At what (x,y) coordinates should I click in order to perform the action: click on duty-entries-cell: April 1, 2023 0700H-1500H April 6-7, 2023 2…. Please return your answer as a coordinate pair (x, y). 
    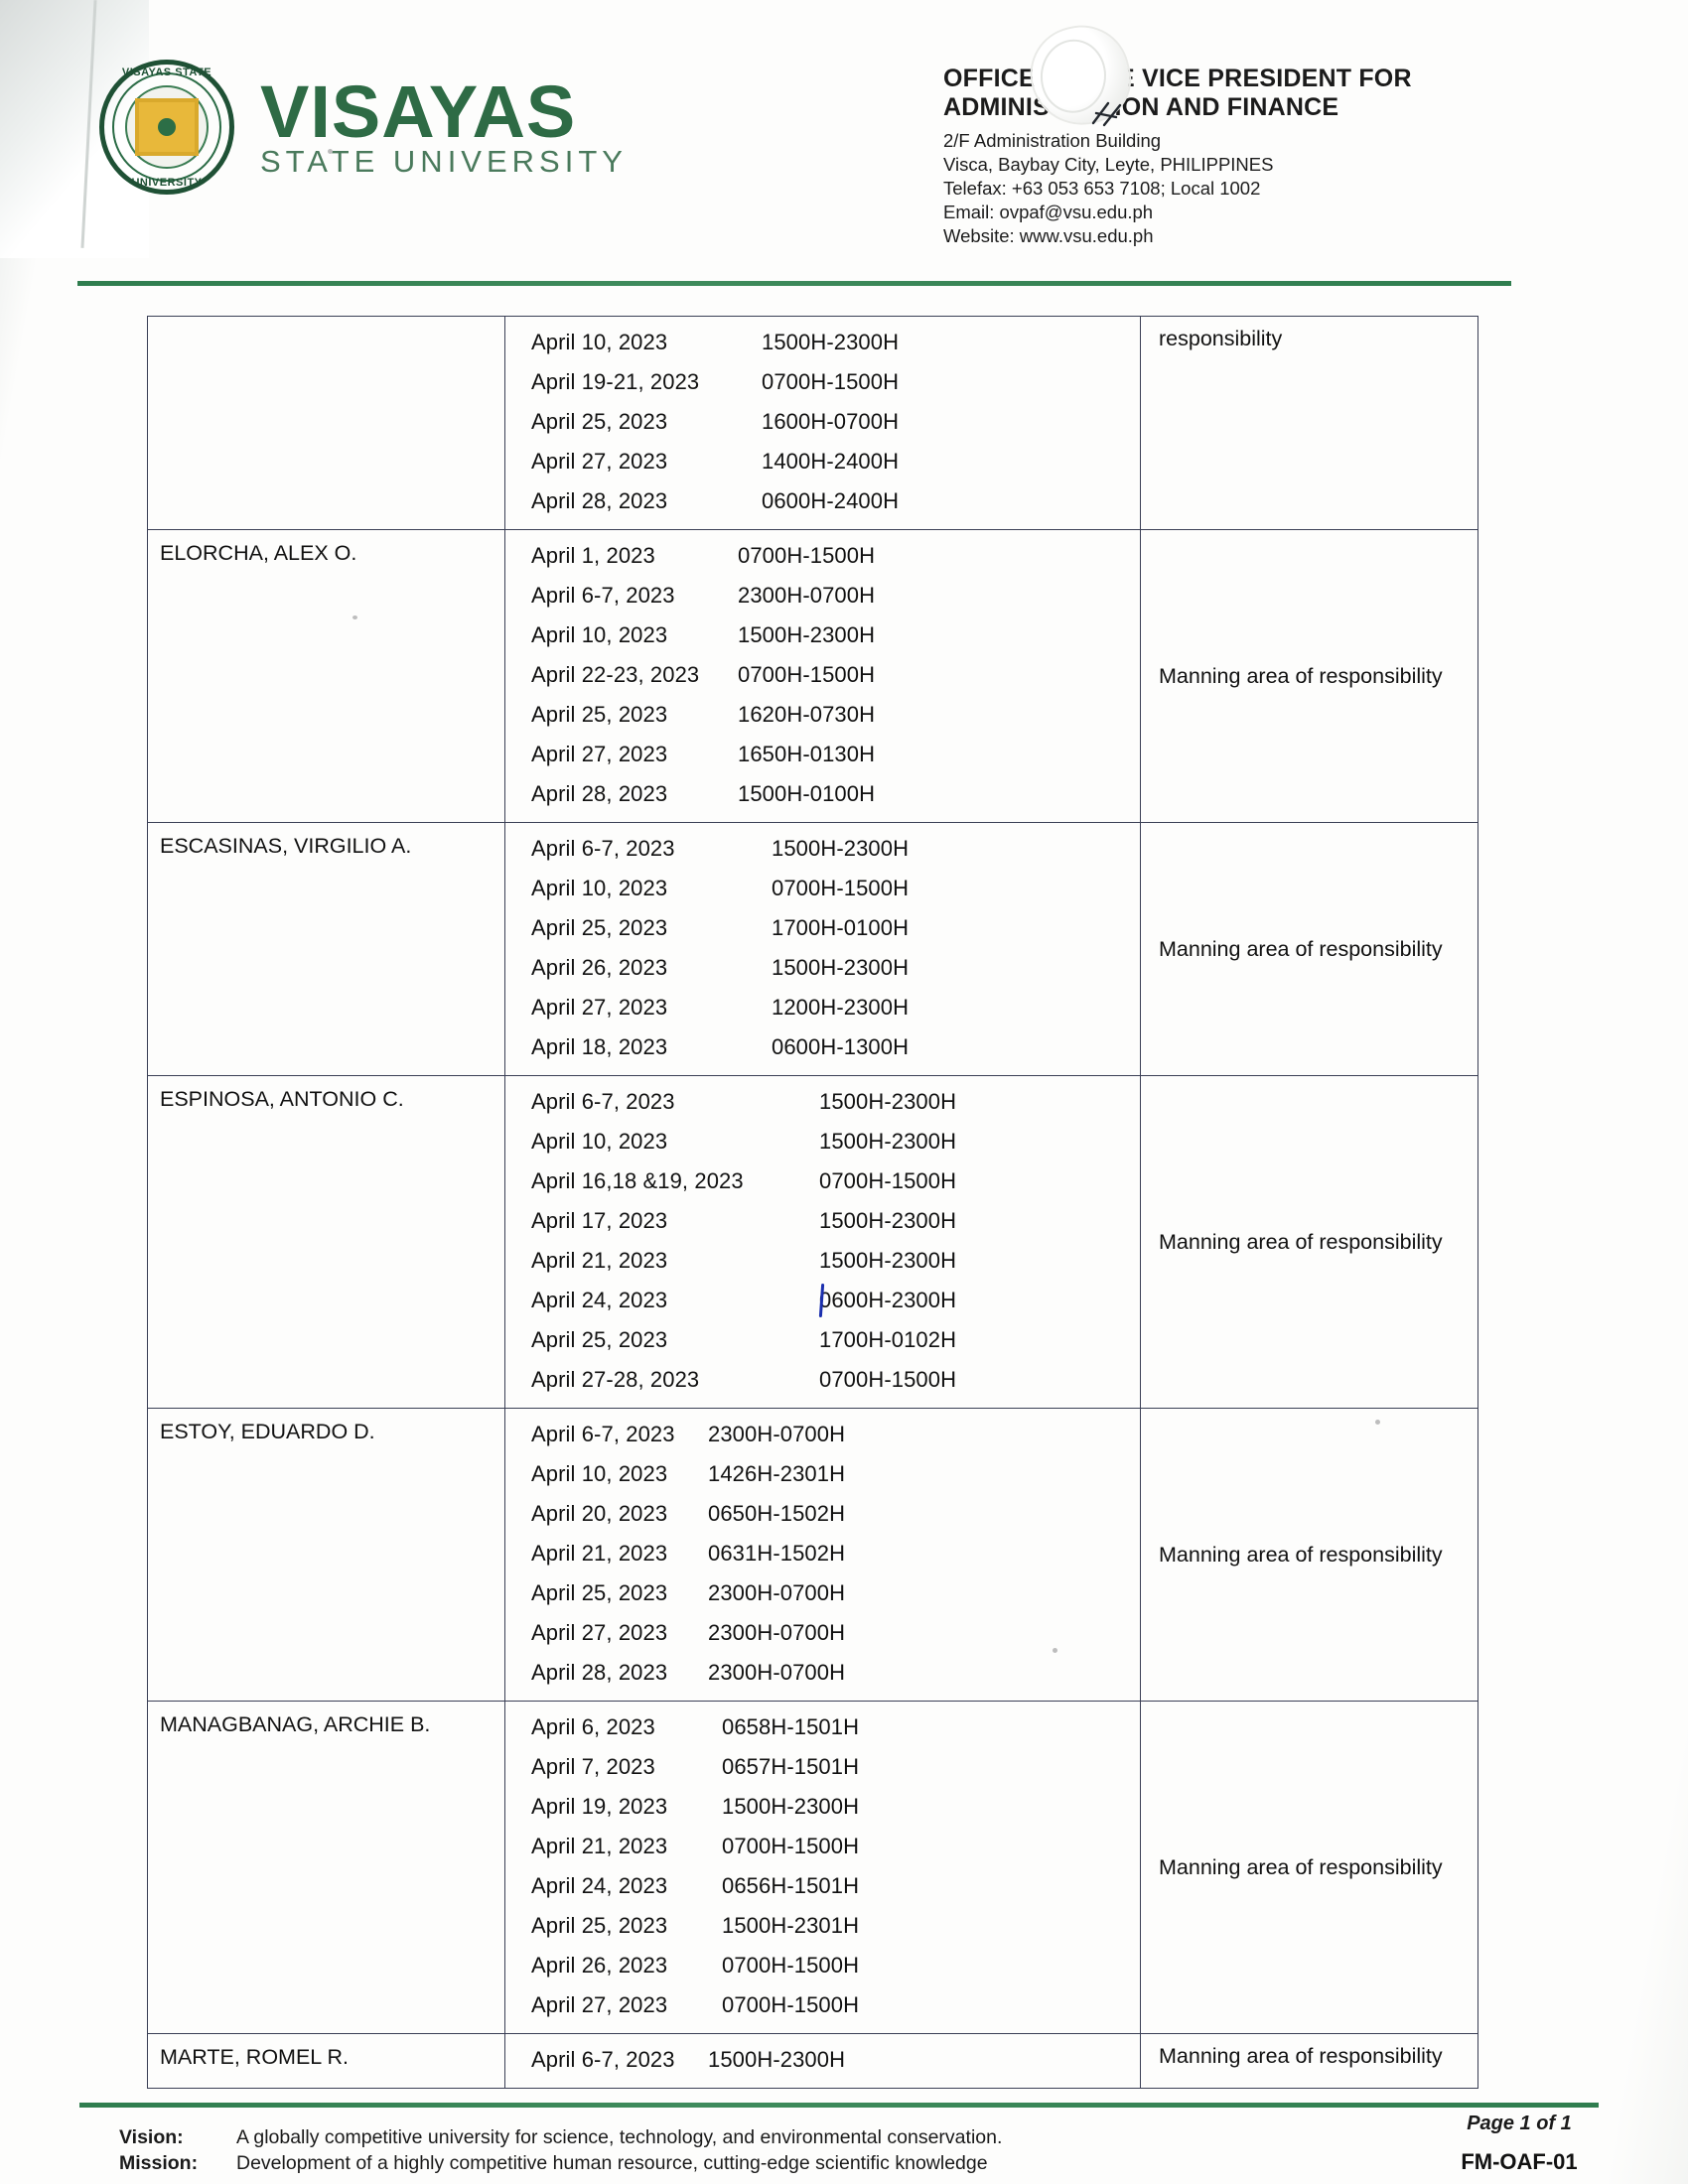
    Looking at the image, I should click on (822, 676).